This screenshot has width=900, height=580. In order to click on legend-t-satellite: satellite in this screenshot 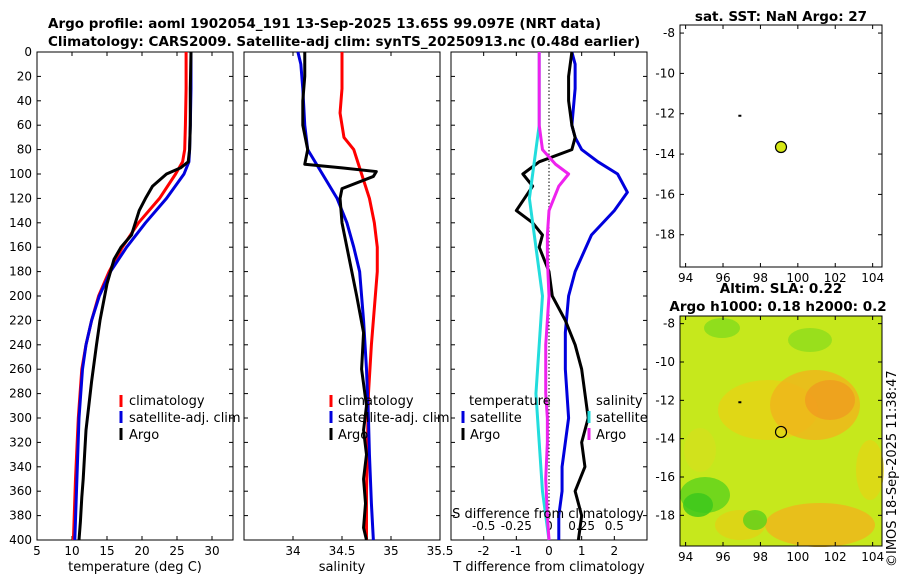, I will do `click(496, 418)`.